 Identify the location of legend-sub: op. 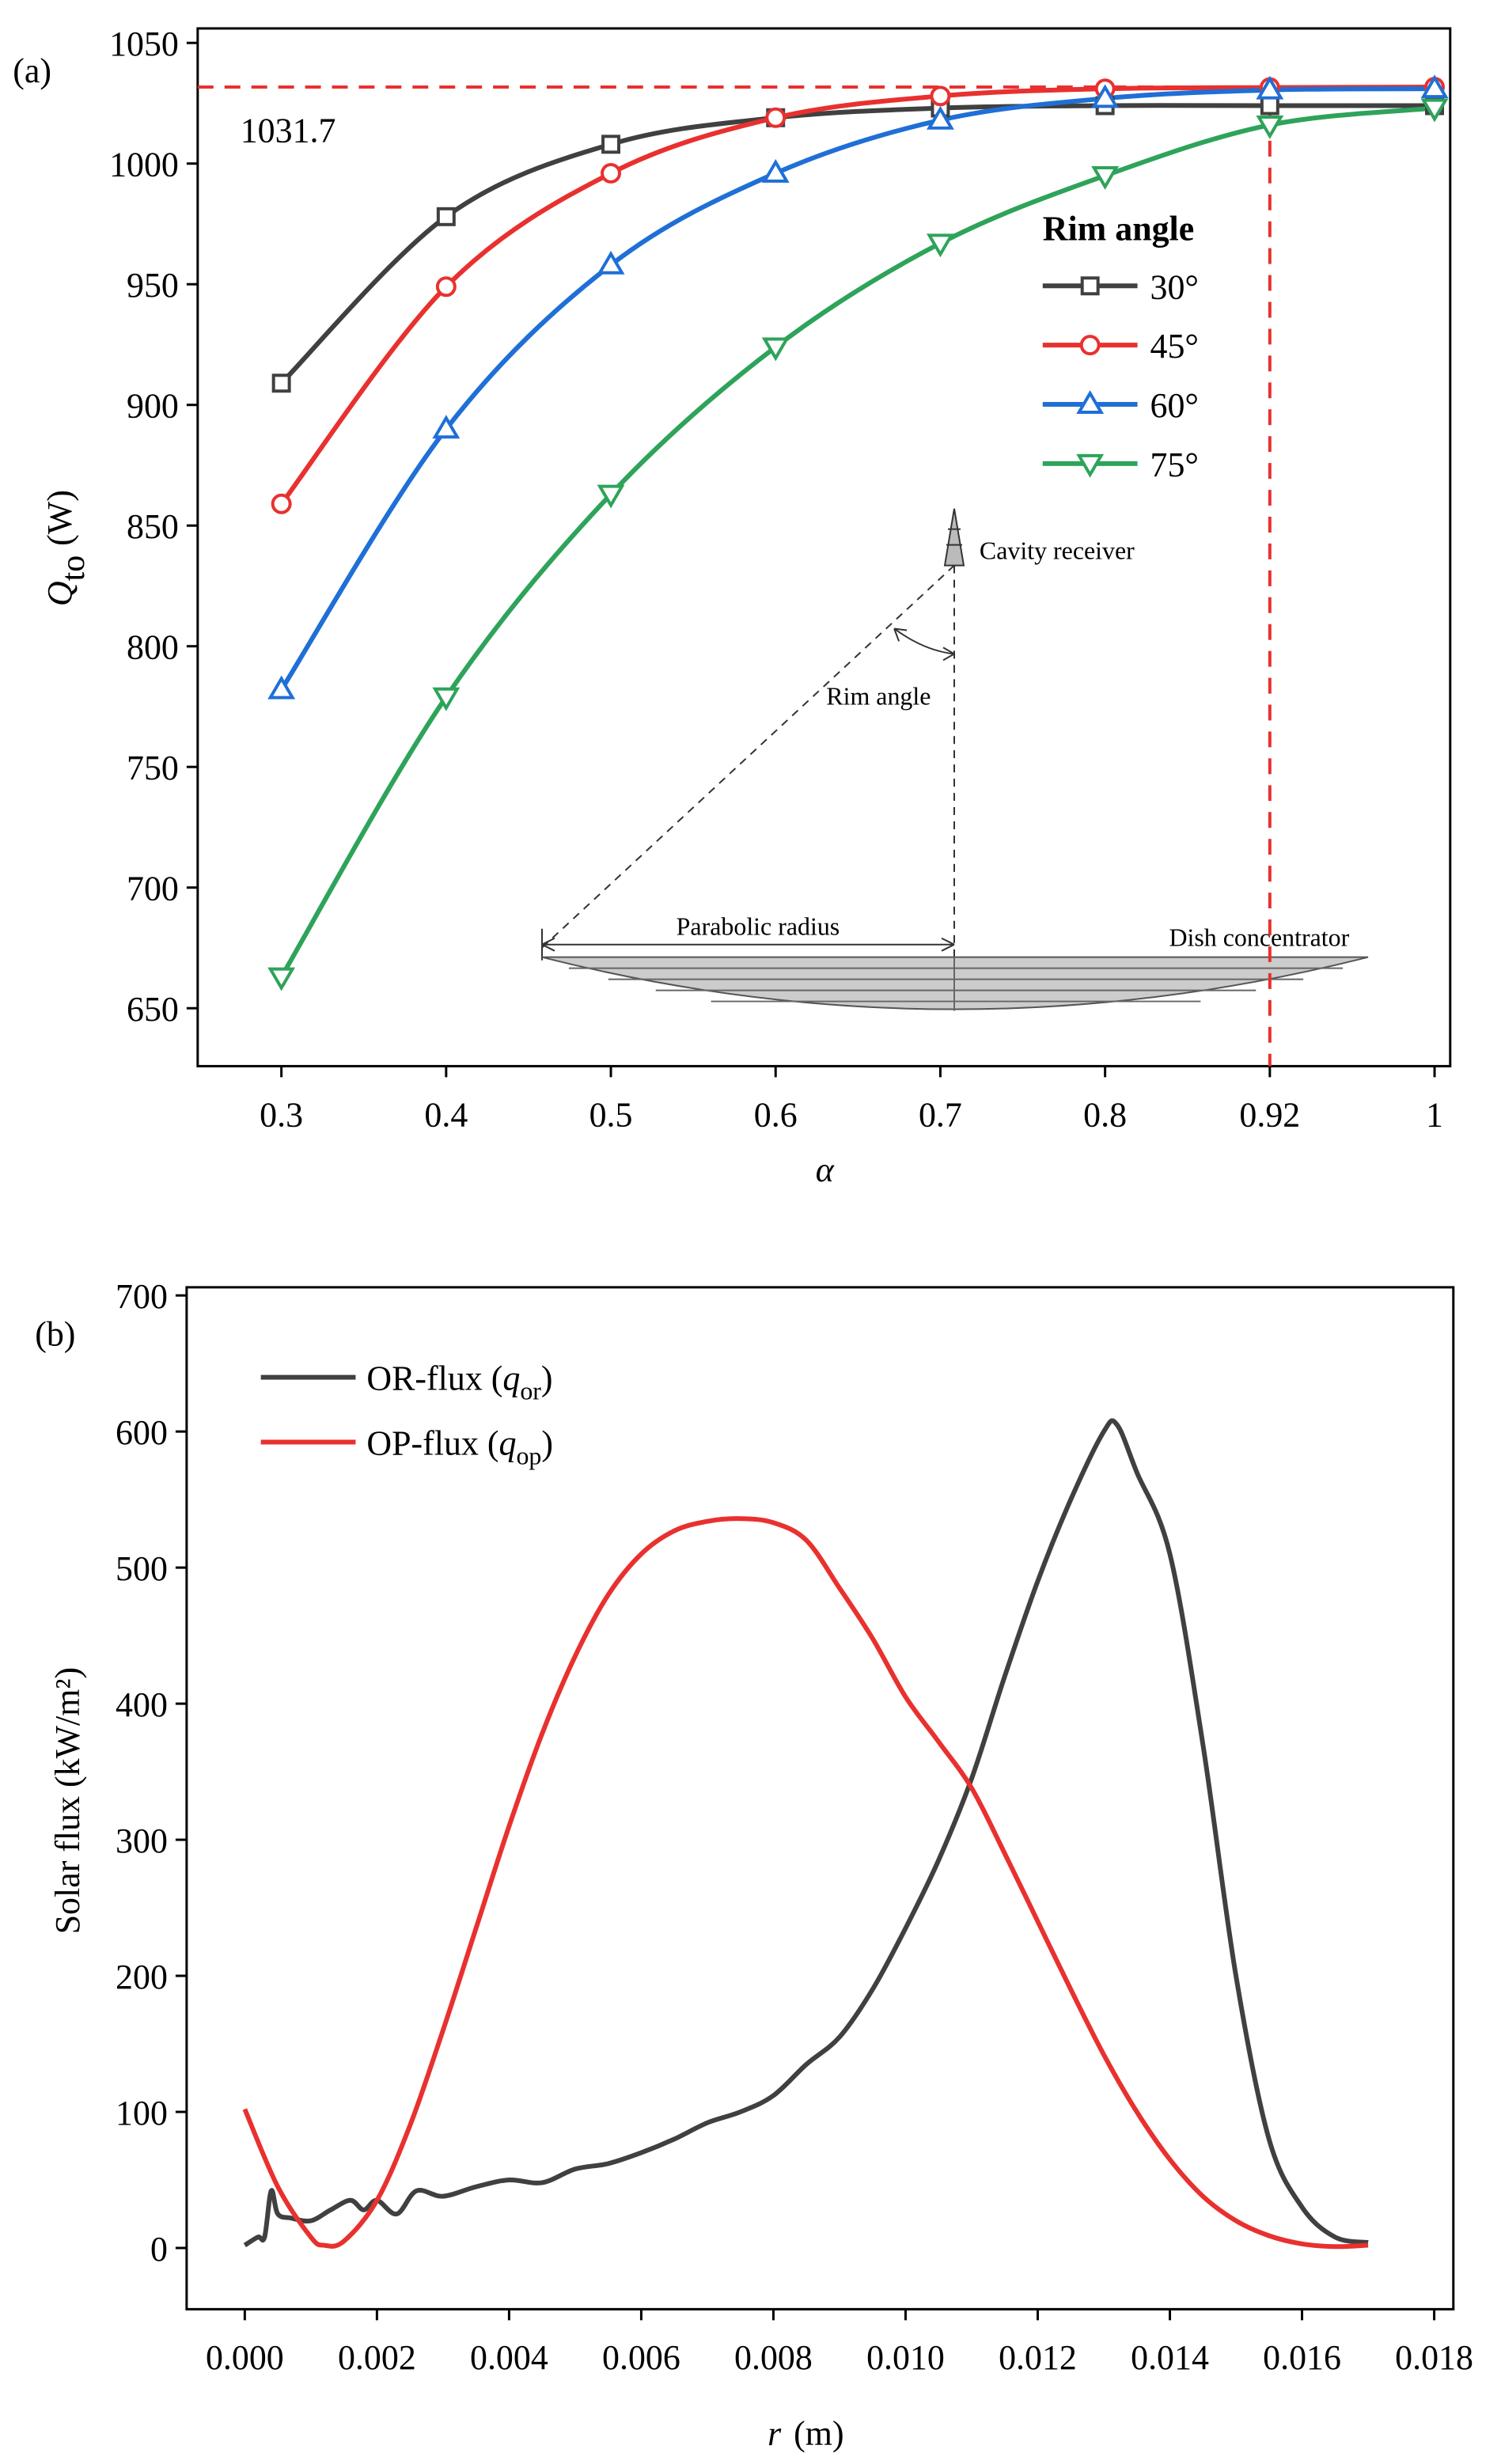
(528, 1455).